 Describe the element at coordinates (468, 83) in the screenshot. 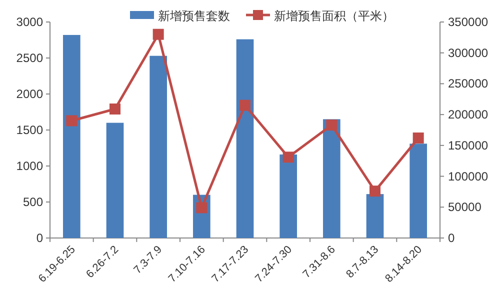

I see `y2-tick-label: 250000` at that location.